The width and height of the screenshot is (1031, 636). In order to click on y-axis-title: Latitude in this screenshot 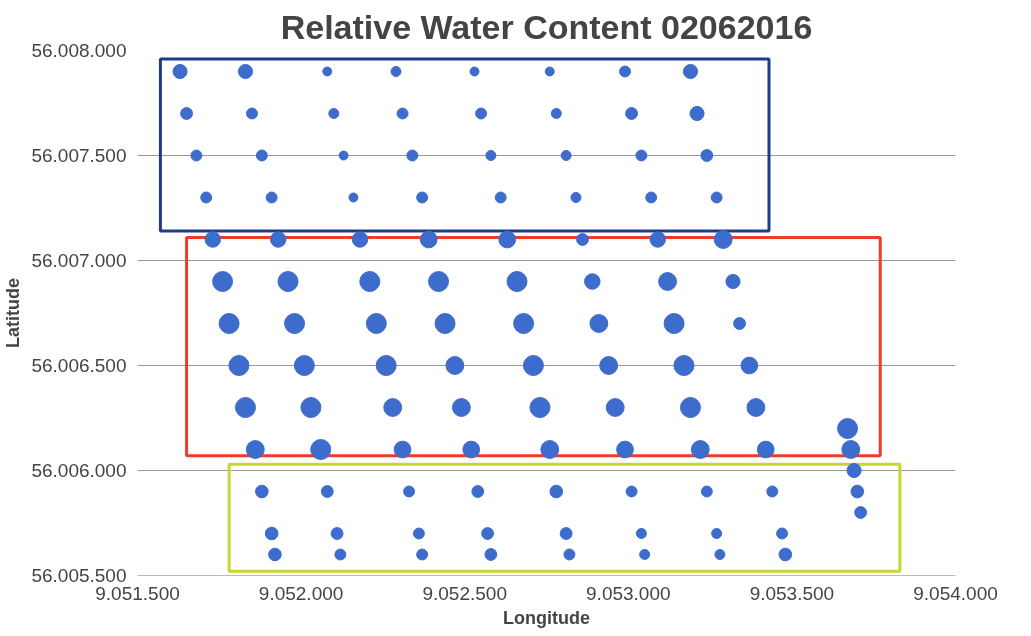, I will do `click(13, 313)`.